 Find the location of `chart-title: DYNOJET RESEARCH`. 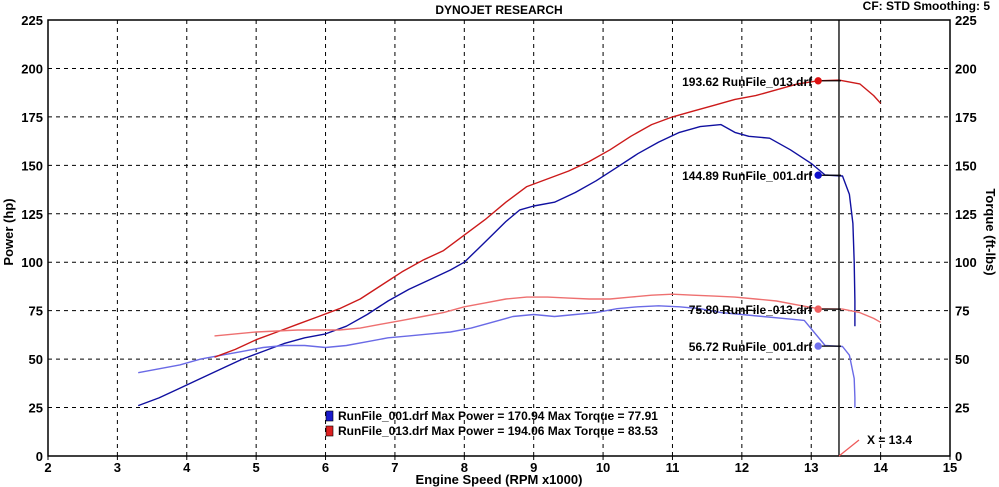

chart-title: DYNOJET RESEARCH is located at coordinates (498, 10).